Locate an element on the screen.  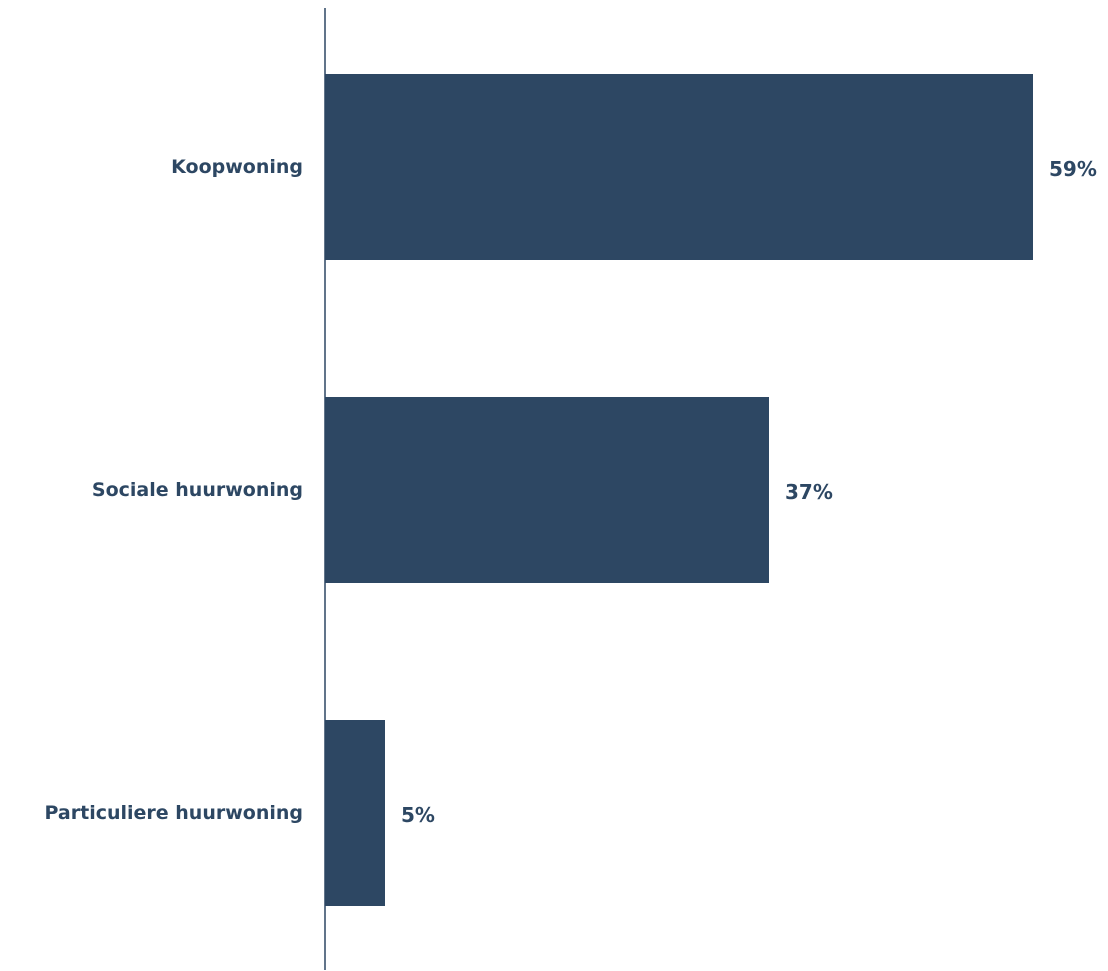
category-label-sociale-huurwoning: Sociale huurwoning is located at coordinates (197, 490).